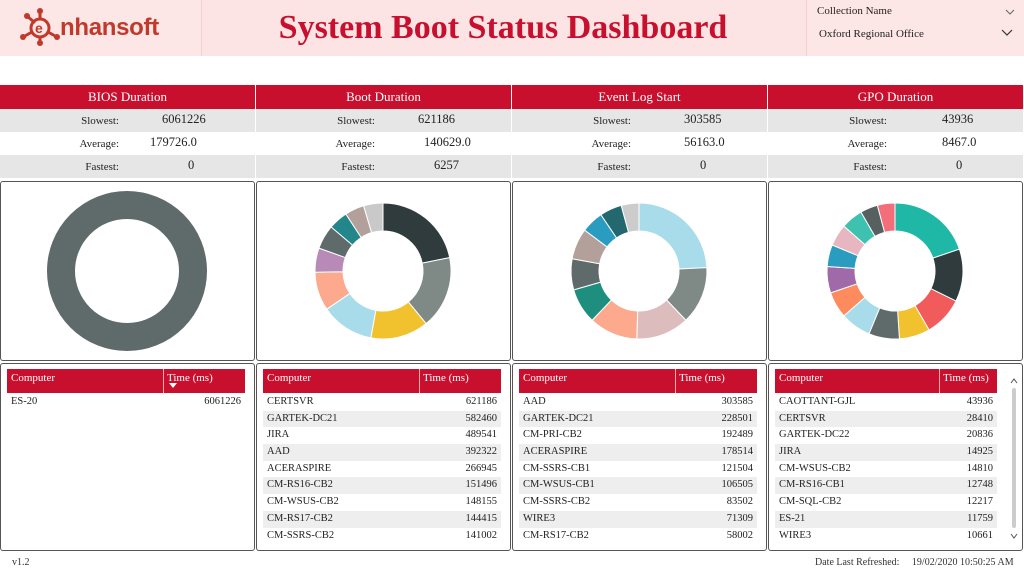 Image resolution: width=1024 pixels, height=576 pixels. I want to click on collection-select: Oxford Regional Office, so click(871, 34).